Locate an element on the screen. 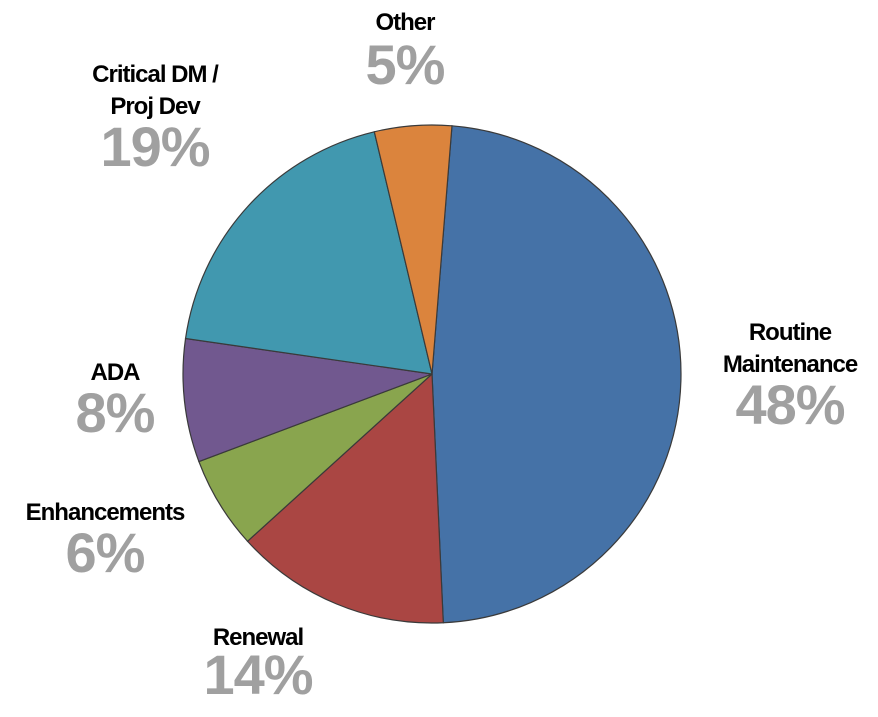  percent-label: 19% is located at coordinates (154, 146).